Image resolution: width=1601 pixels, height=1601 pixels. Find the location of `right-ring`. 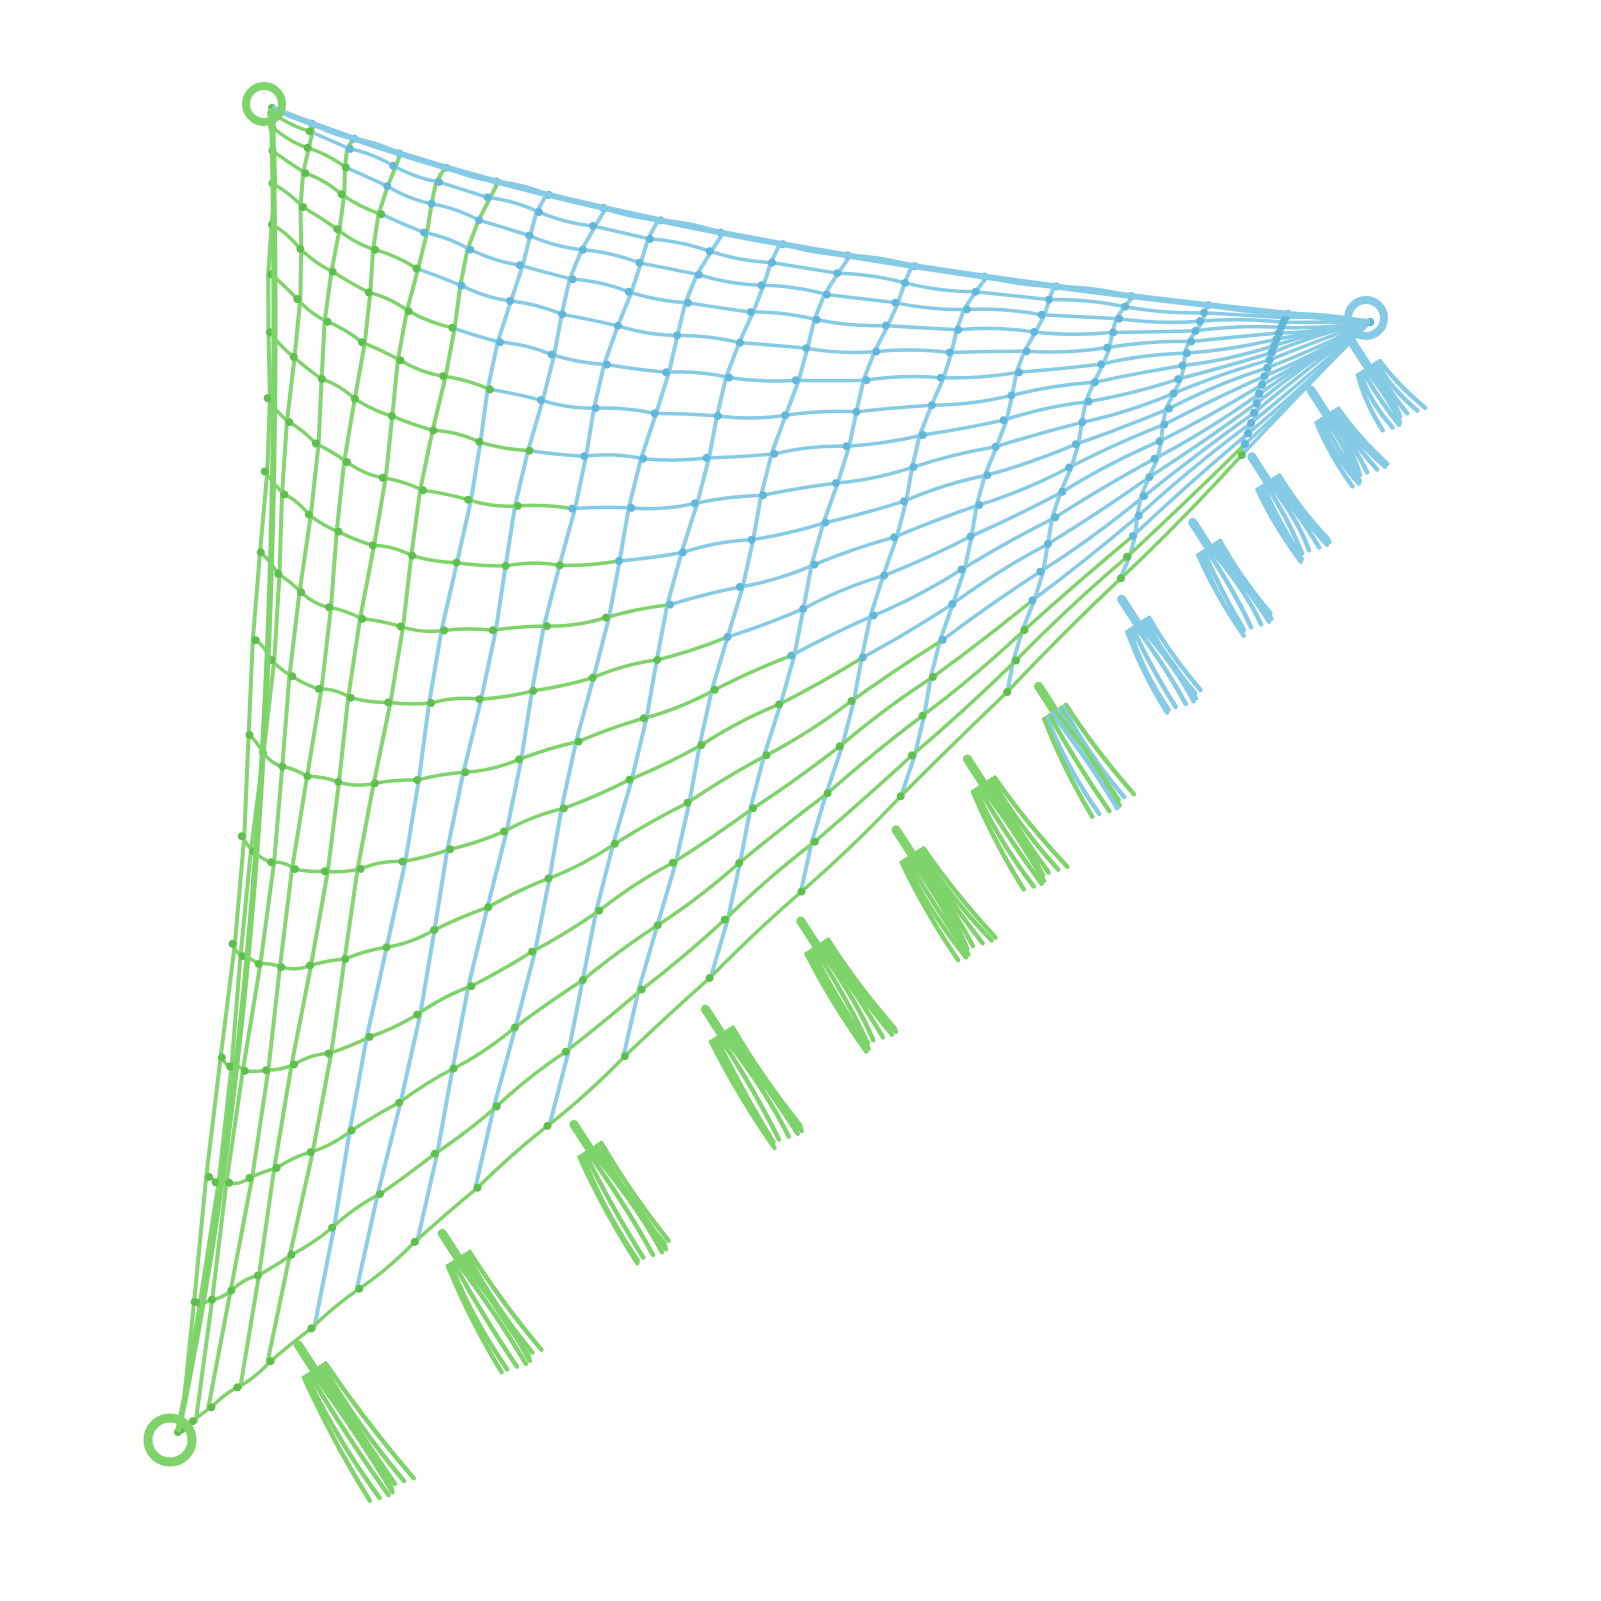

right-ring is located at coordinates (1366, 318).